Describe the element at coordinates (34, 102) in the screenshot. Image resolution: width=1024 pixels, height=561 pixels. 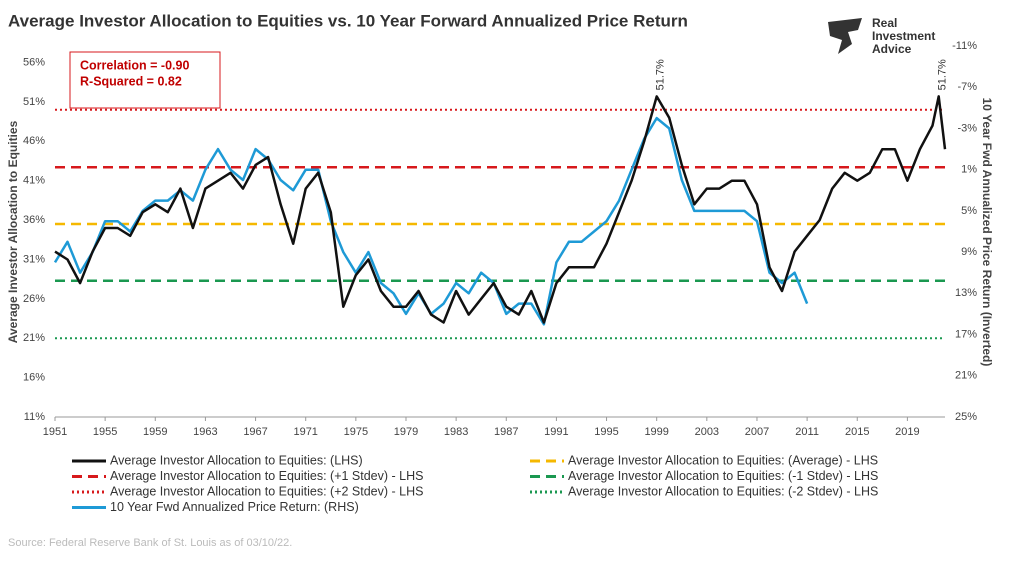
I see `y-tick-label: 51%` at that location.